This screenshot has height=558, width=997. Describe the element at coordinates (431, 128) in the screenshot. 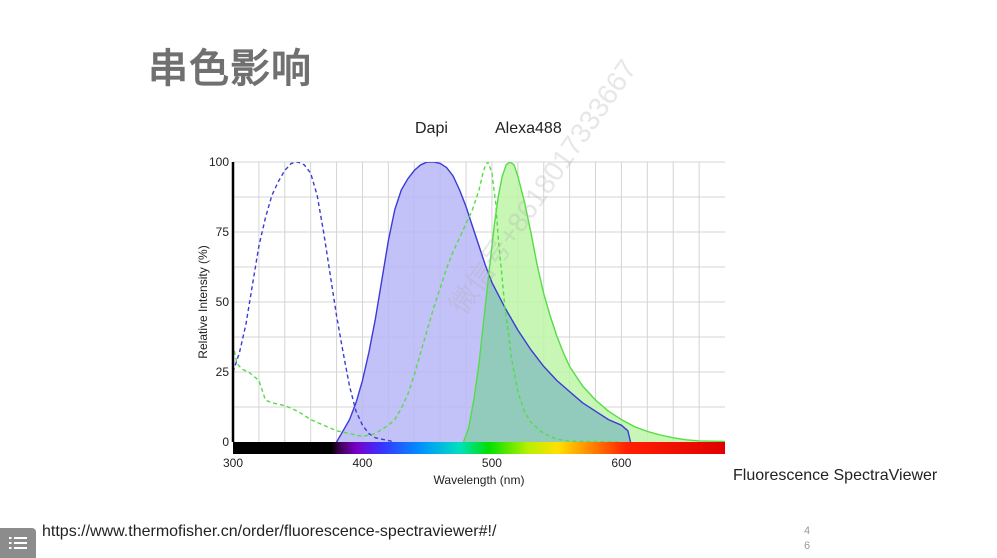

I see `legend-label-dapi: Dapi` at that location.